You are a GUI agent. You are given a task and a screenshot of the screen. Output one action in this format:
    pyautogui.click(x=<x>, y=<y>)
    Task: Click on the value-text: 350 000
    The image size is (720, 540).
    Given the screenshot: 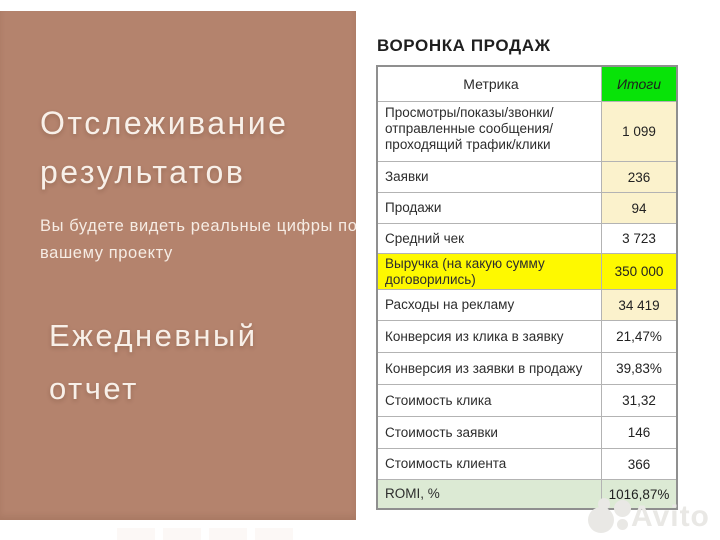 What is the action you would take?
    pyautogui.click(x=639, y=271)
    